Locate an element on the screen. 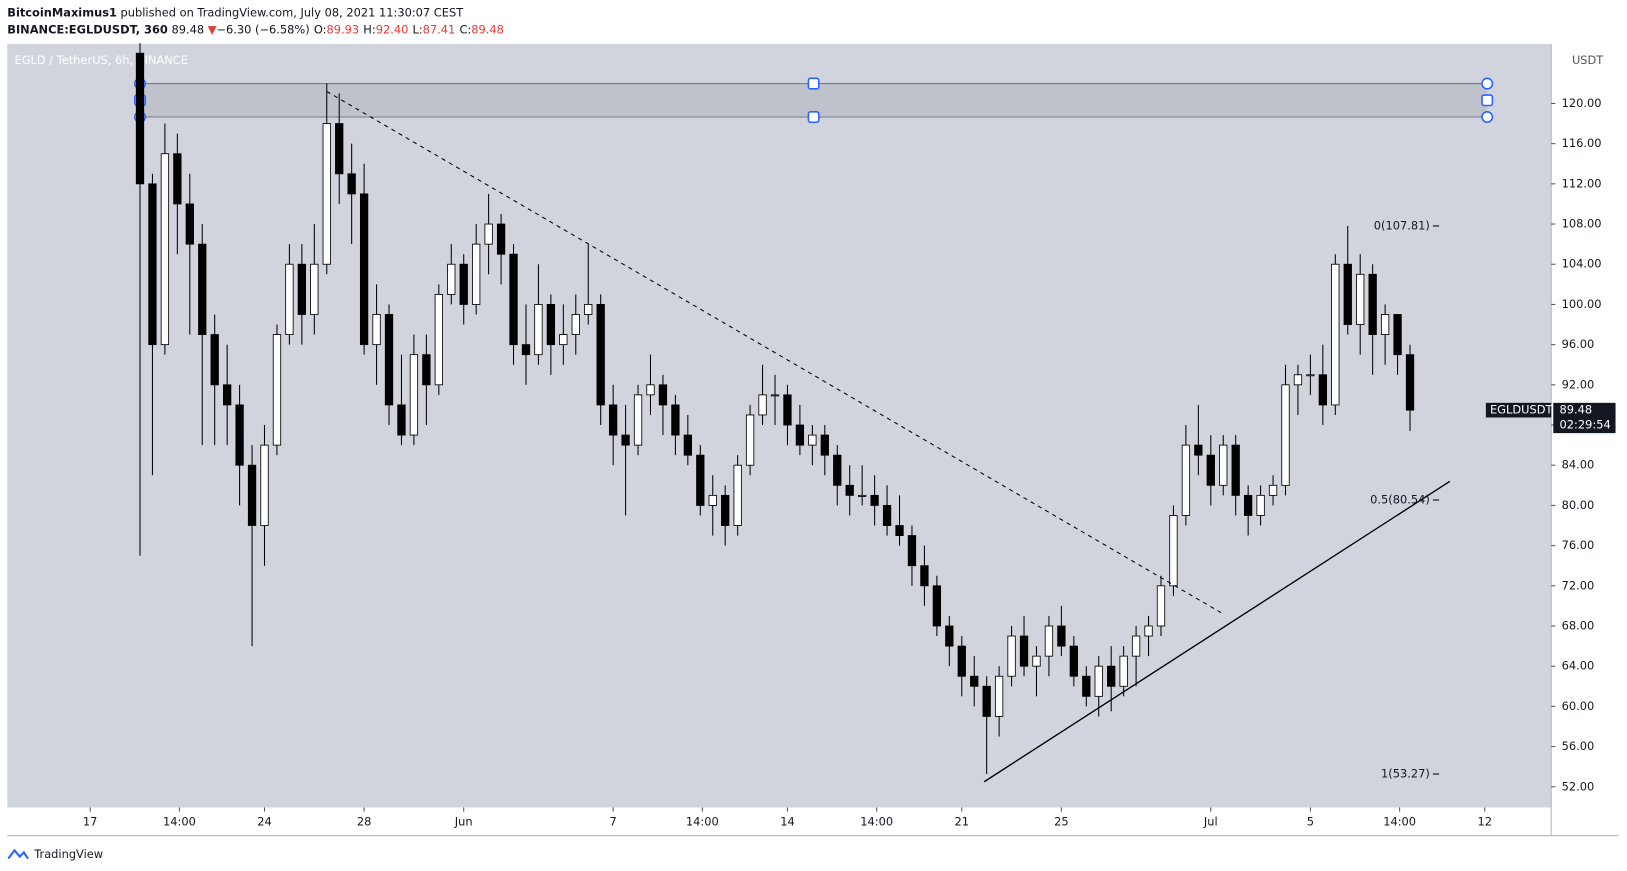 The width and height of the screenshot is (1627, 871). last-price-label: 89.48 is located at coordinates (1576, 410).